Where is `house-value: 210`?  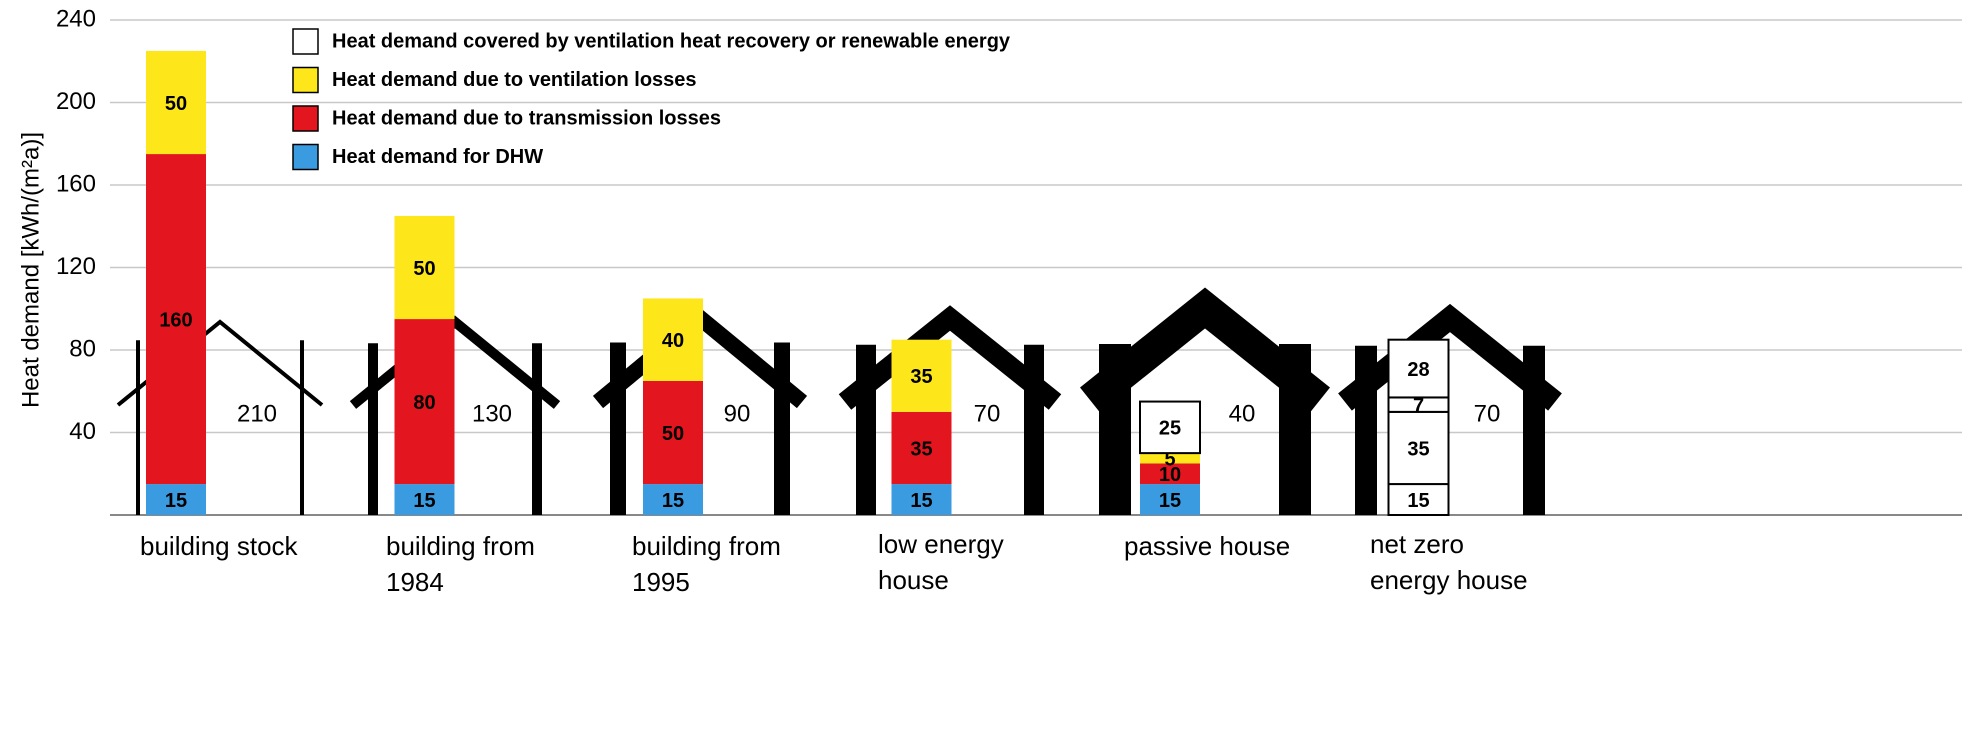
house-value: 210 is located at coordinates (257, 413).